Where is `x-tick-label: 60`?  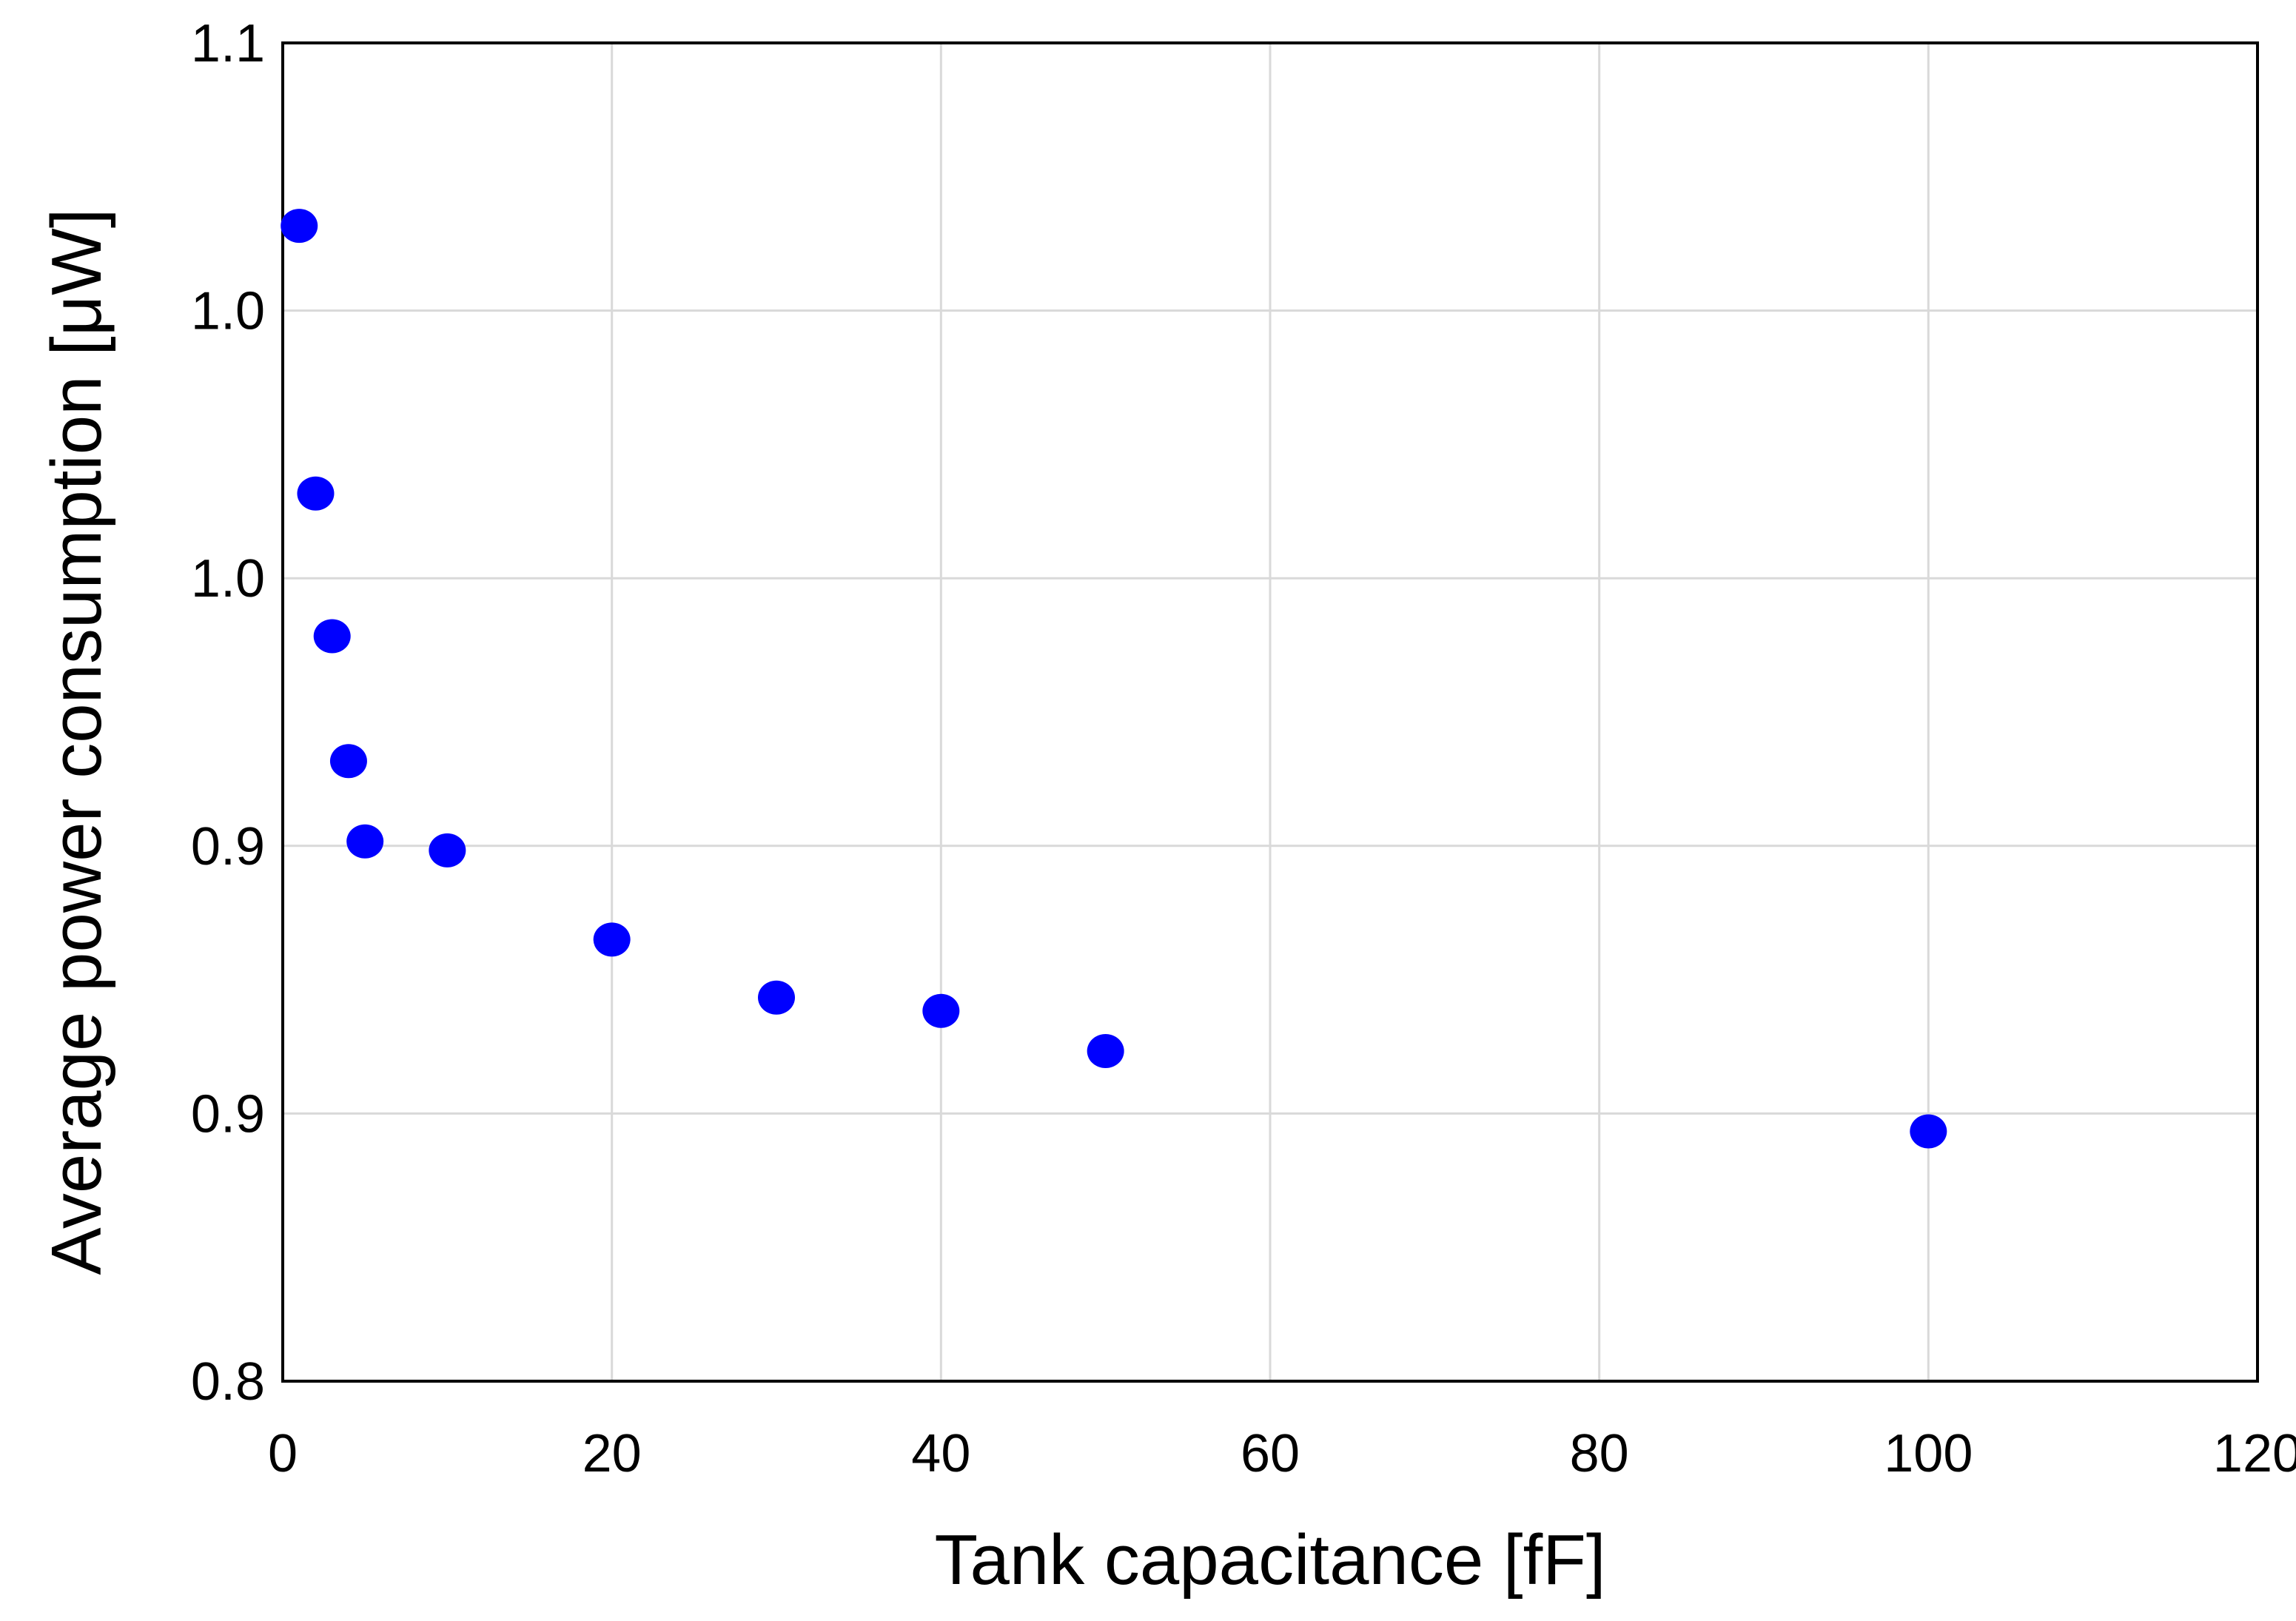
x-tick-label: 60 is located at coordinates (1271, 1453).